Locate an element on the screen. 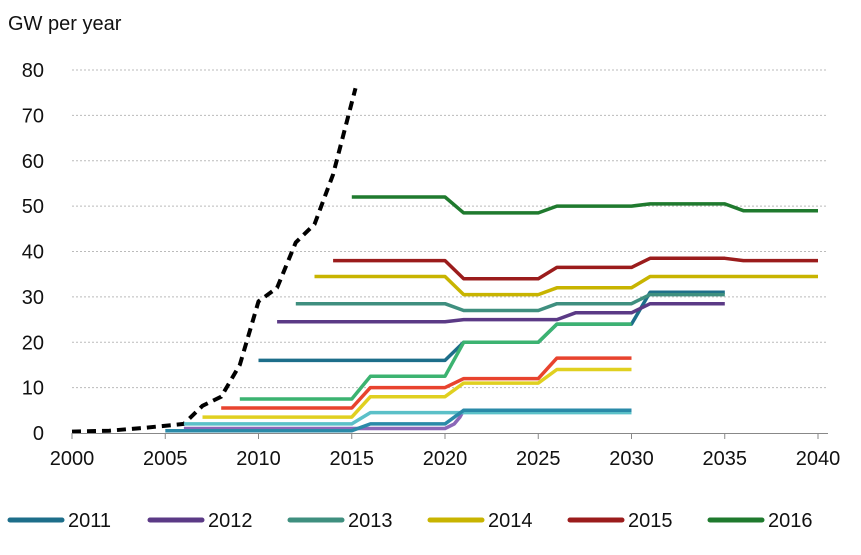 Image resolution: width=861 pixels, height=555 pixels. y-tick-label: 10 is located at coordinates (33, 389).